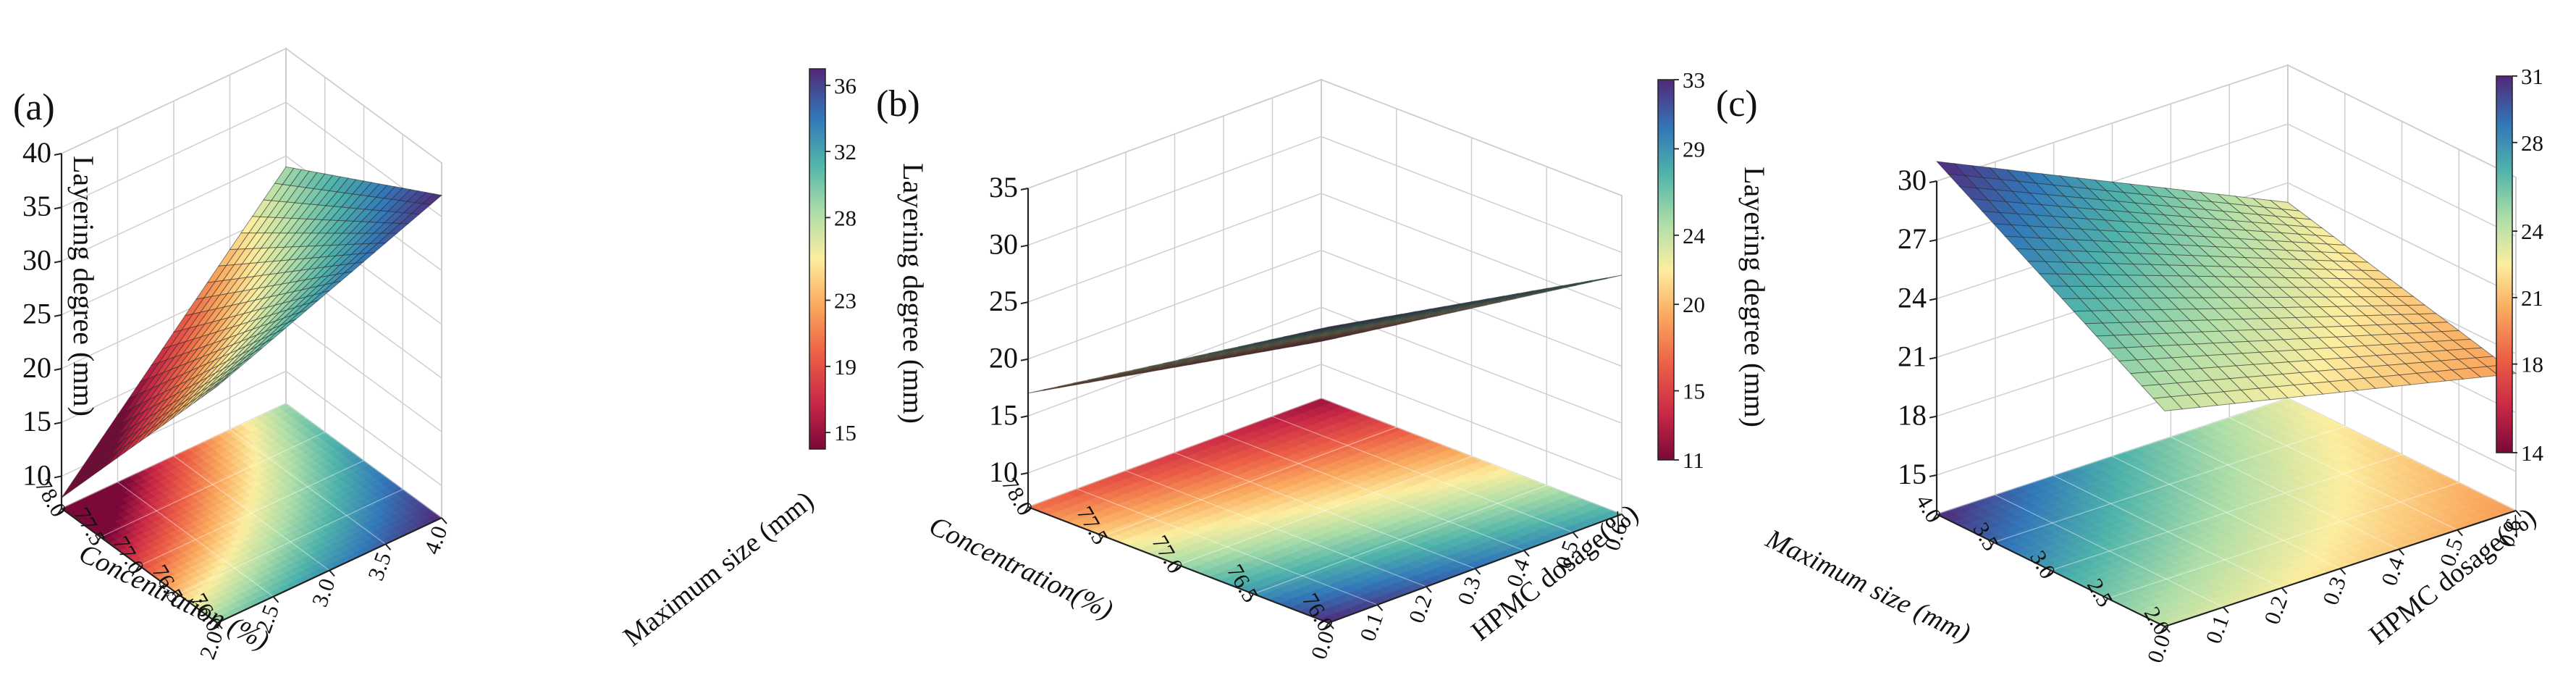 The image size is (2576, 683). What do you see at coordinates (845, 86) in the screenshot?
I see `colorbar-tick-label: 36` at bounding box center [845, 86].